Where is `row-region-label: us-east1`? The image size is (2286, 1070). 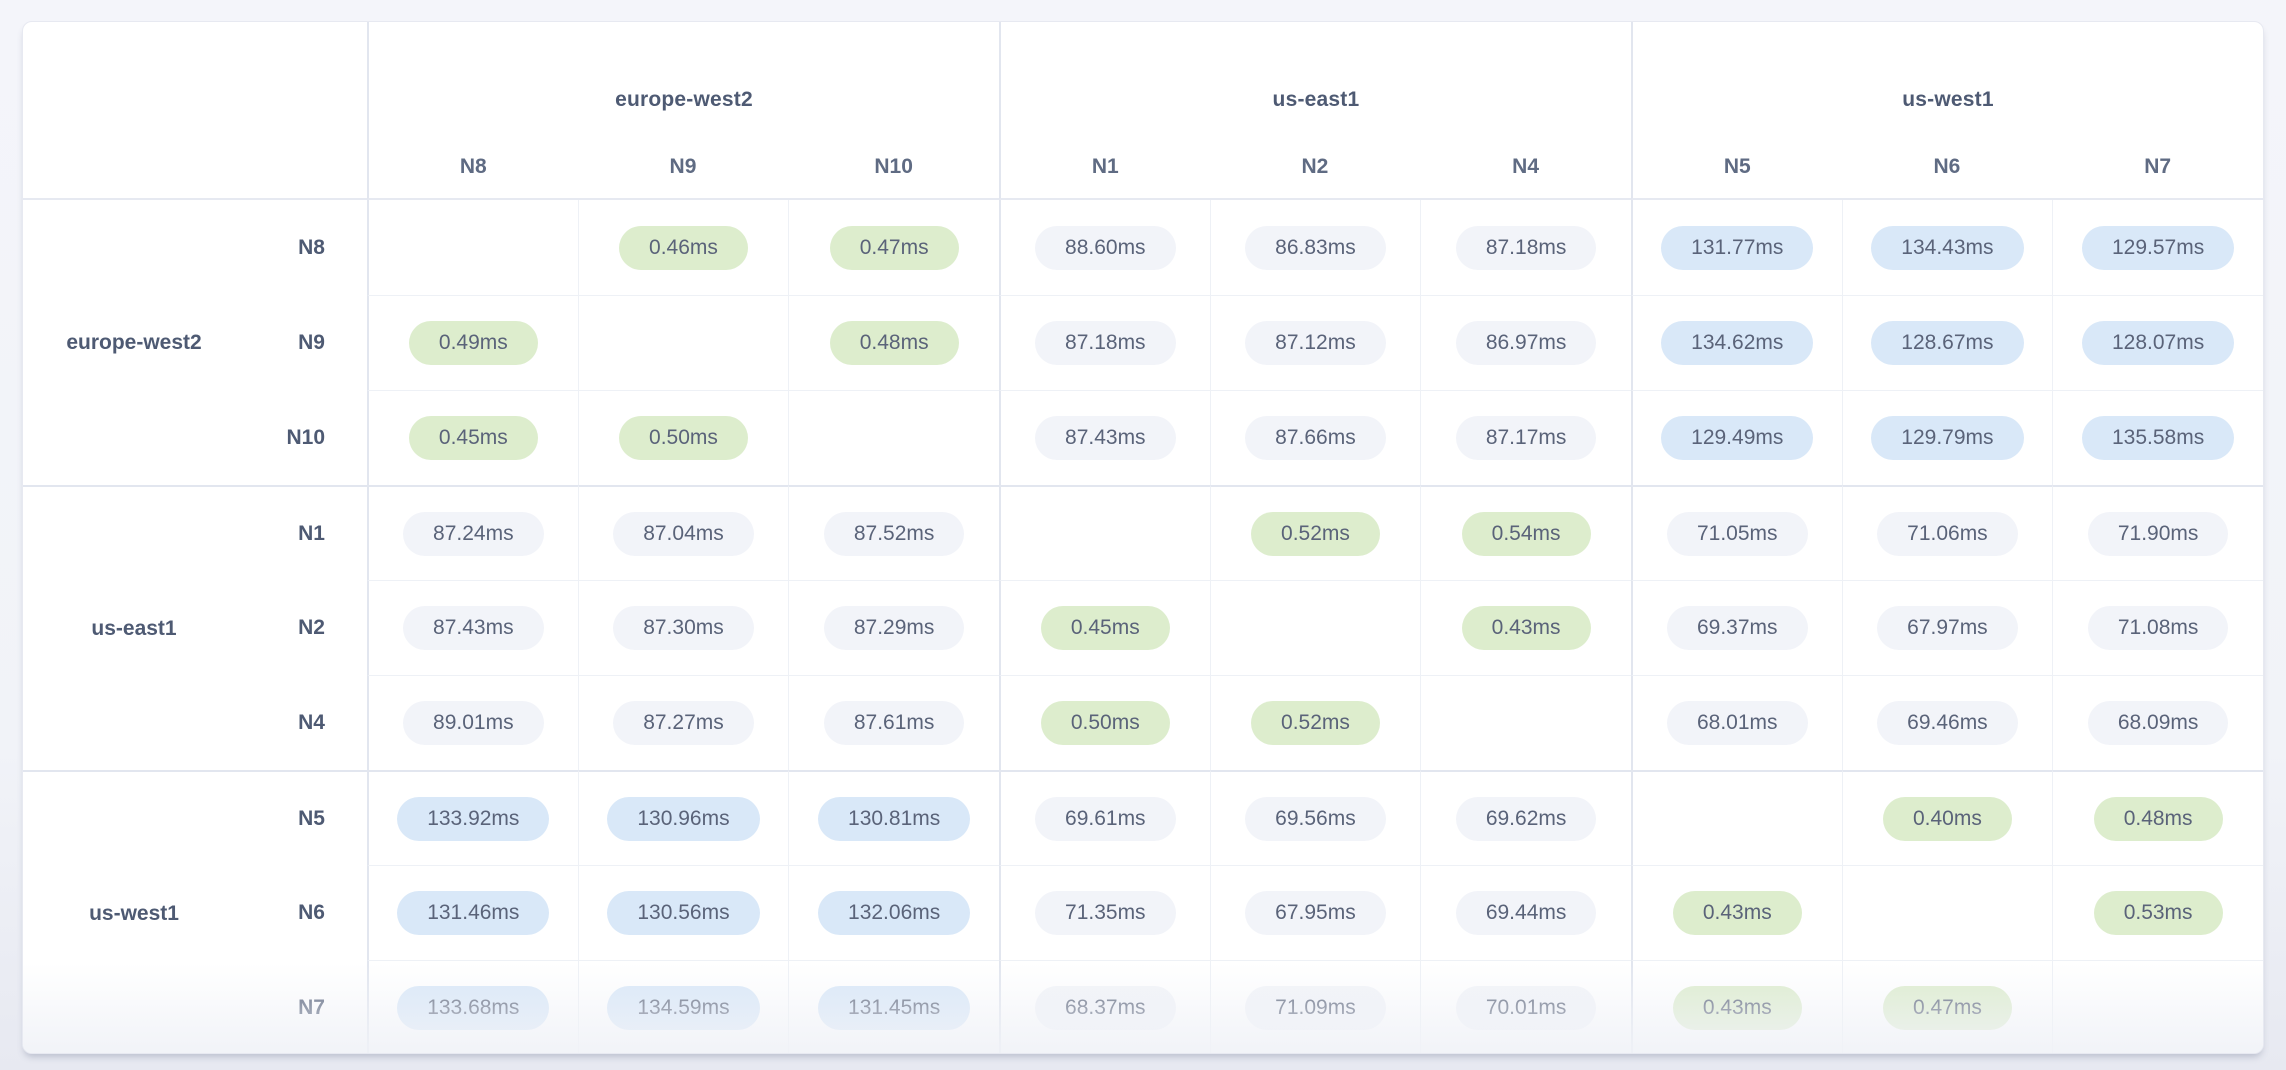
row-region-label: us-east1 is located at coordinates (134, 627).